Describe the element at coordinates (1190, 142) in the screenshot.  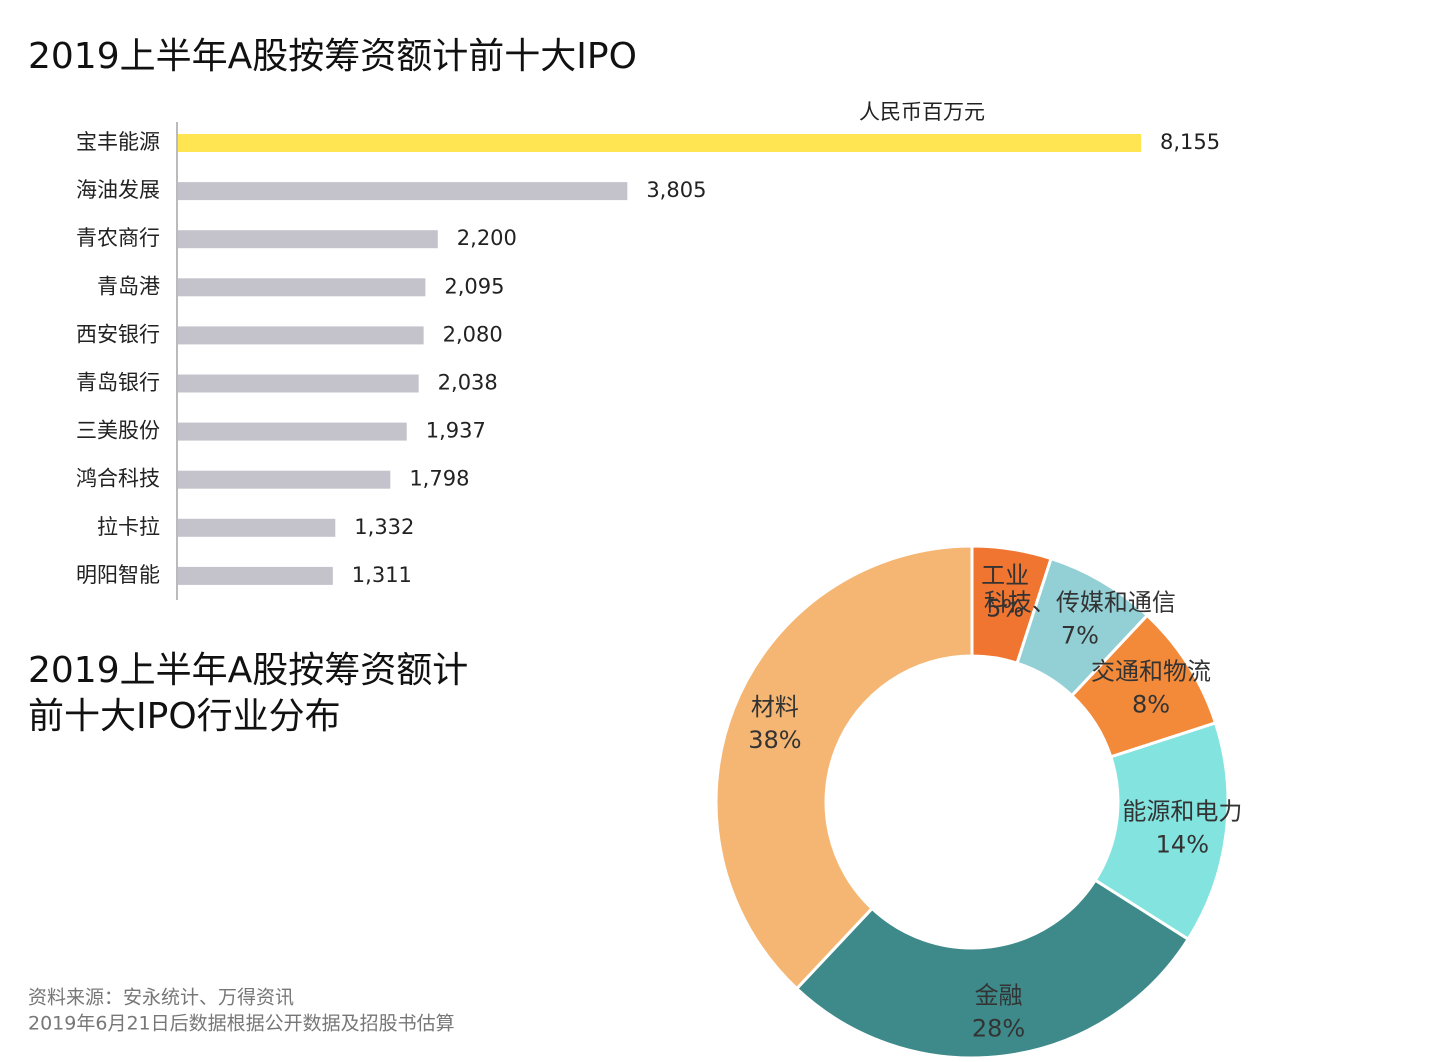
I see `value-label: 8,155` at that location.